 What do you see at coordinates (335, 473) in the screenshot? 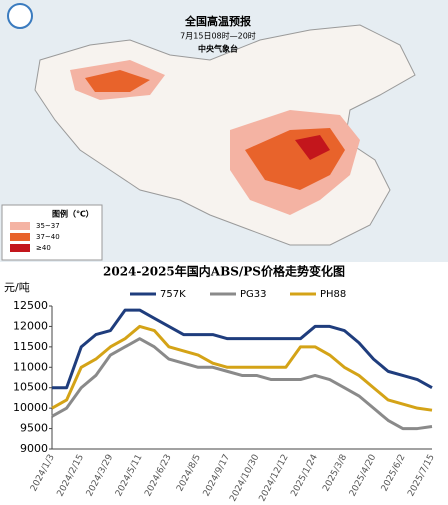
I see `x-tick-label: 2025/3/8` at bounding box center [335, 473].